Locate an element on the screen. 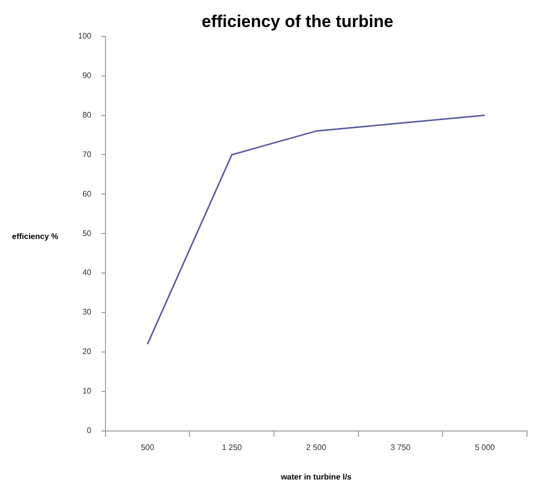 The width and height of the screenshot is (545, 494). x-tick-label: 3 750 is located at coordinates (401, 447).